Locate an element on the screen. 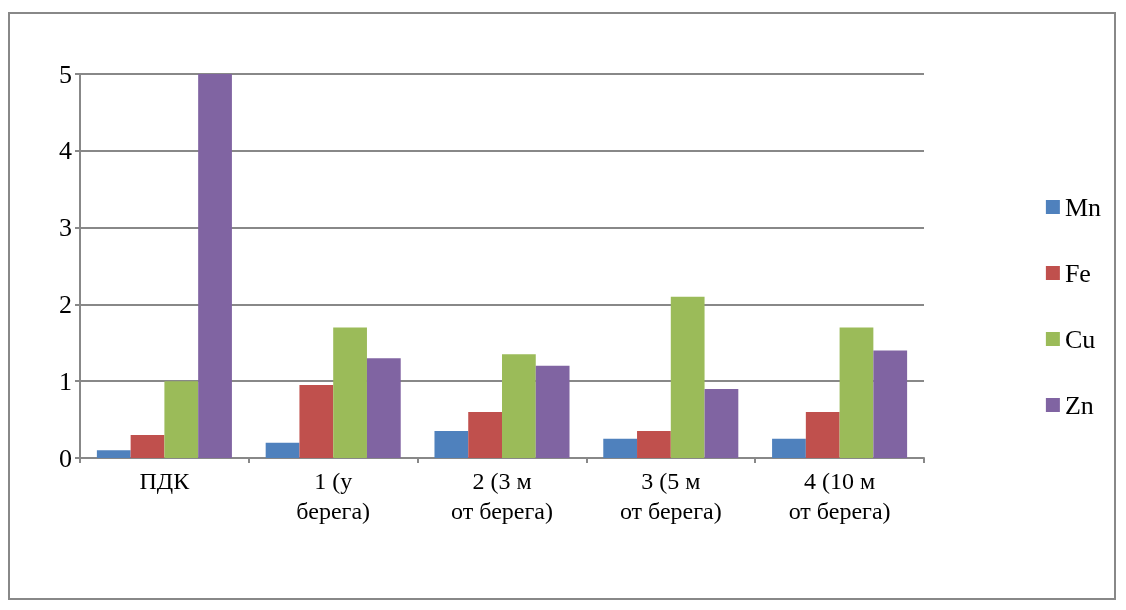  x-tick-label: 4 (10 м от берега) is located at coordinates (839, 496).